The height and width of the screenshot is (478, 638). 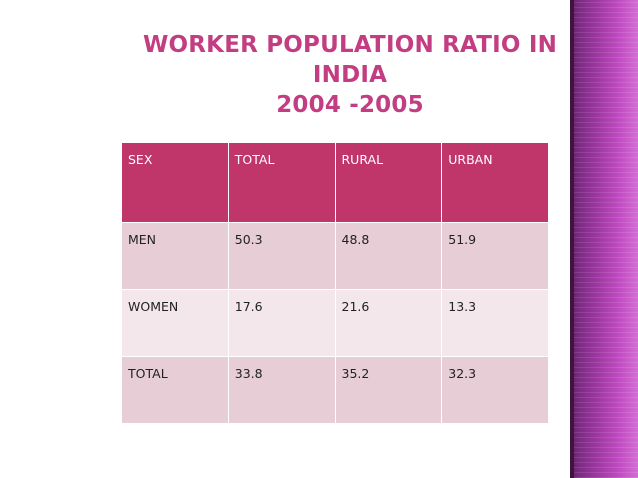 I want to click on table-header-row: SEX TOTAL RURAL URBAN, so click(x=335, y=182).